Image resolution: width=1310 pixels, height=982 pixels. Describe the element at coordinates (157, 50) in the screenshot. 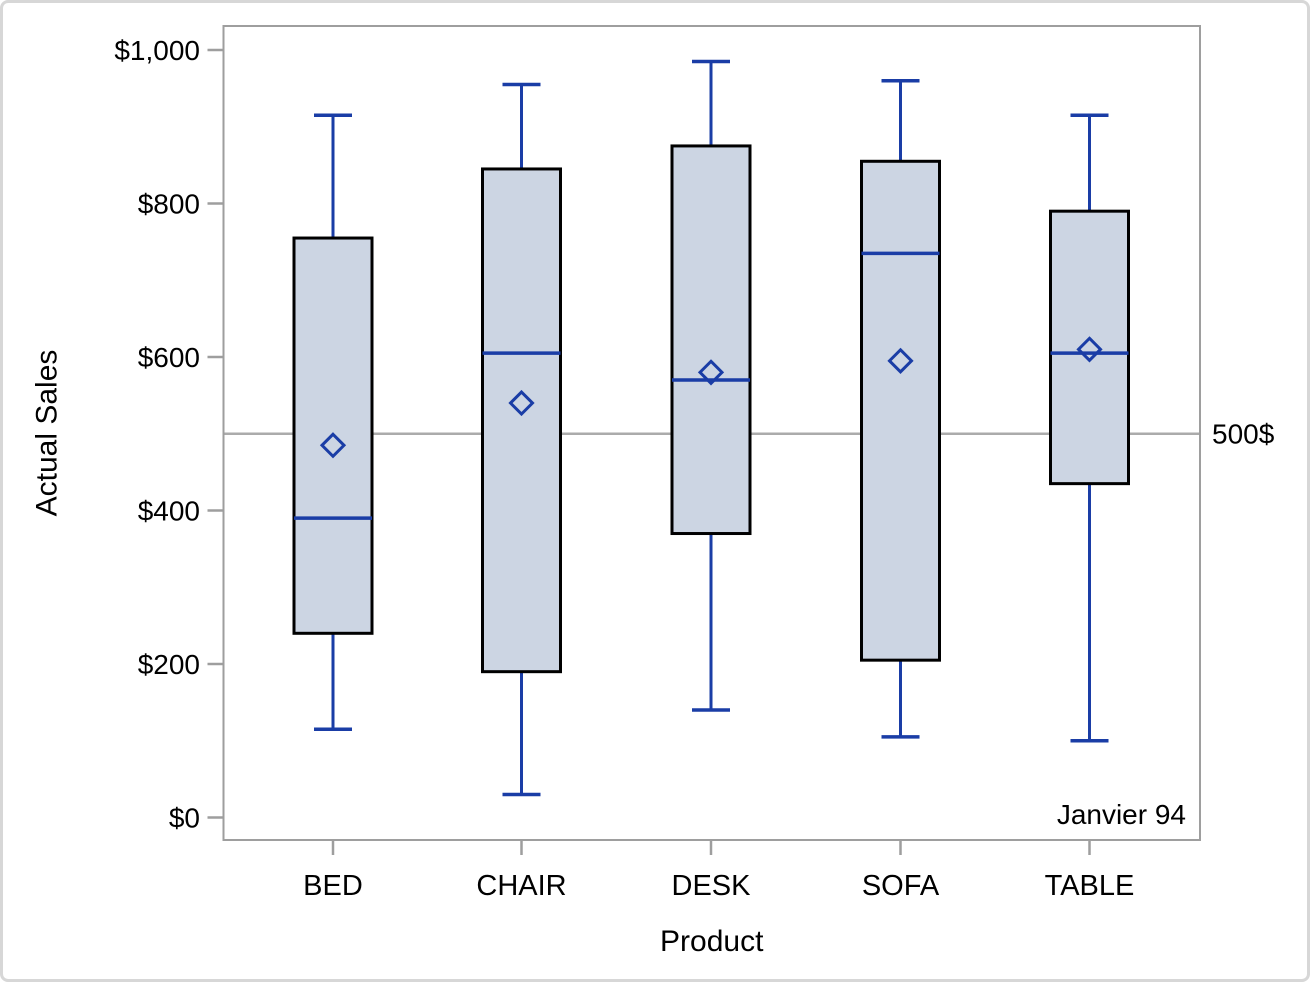

I see `y-axis-tick-label: $1,000` at that location.